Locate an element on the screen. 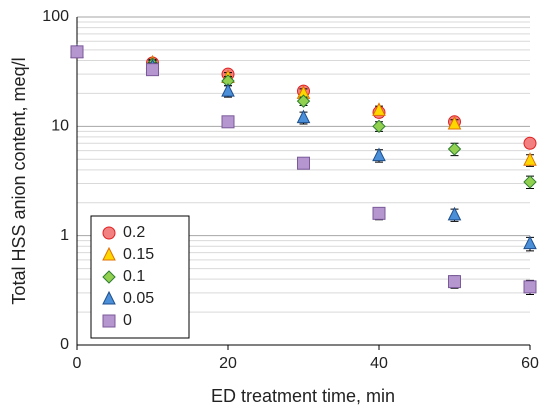  x-tick-label: 0 is located at coordinates (77, 363).